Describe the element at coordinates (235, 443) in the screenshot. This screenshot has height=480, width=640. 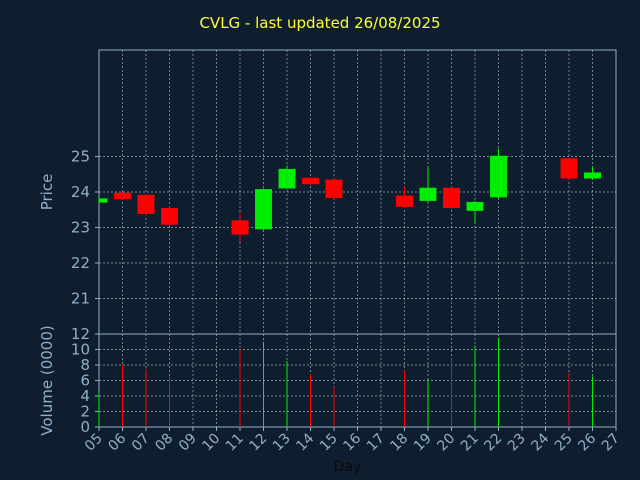
I see `x-tick-label: 11` at that location.